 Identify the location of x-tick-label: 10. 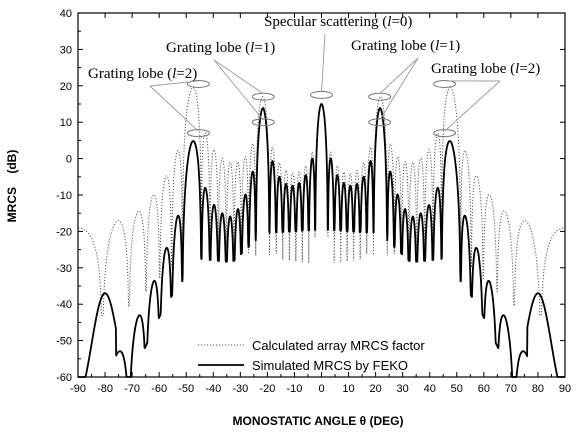
(348, 389).